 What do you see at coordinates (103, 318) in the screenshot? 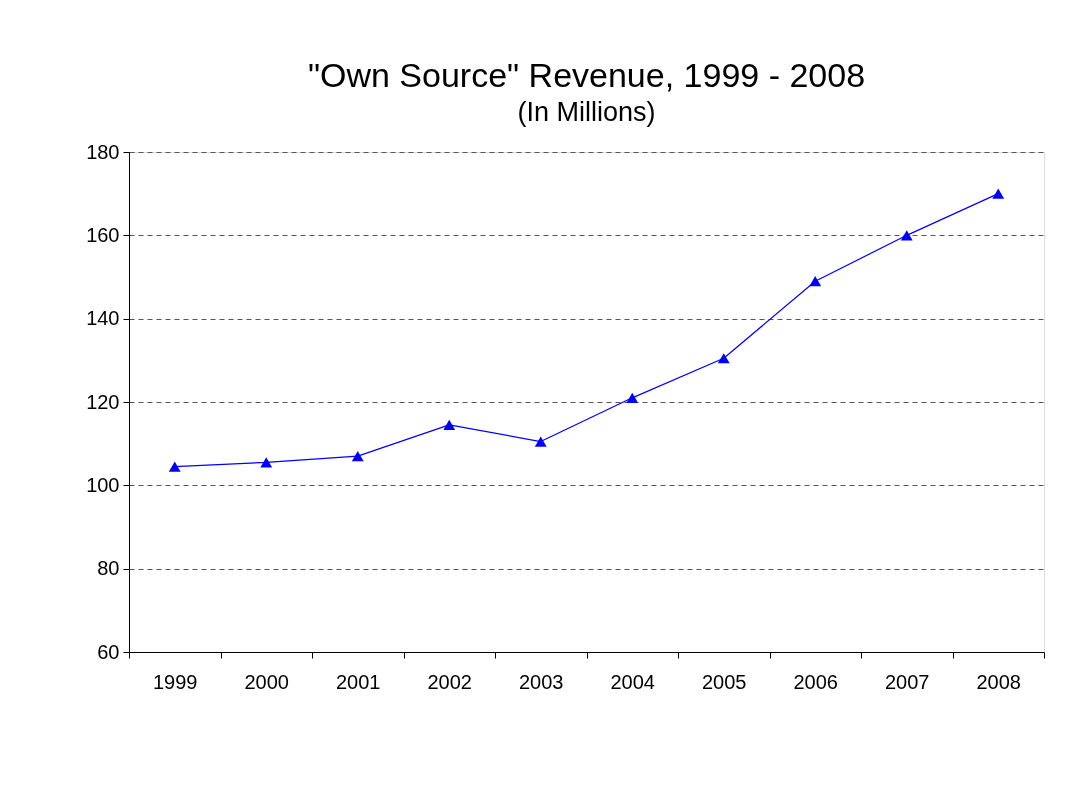
I see `y-tick-label: 140` at bounding box center [103, 318].